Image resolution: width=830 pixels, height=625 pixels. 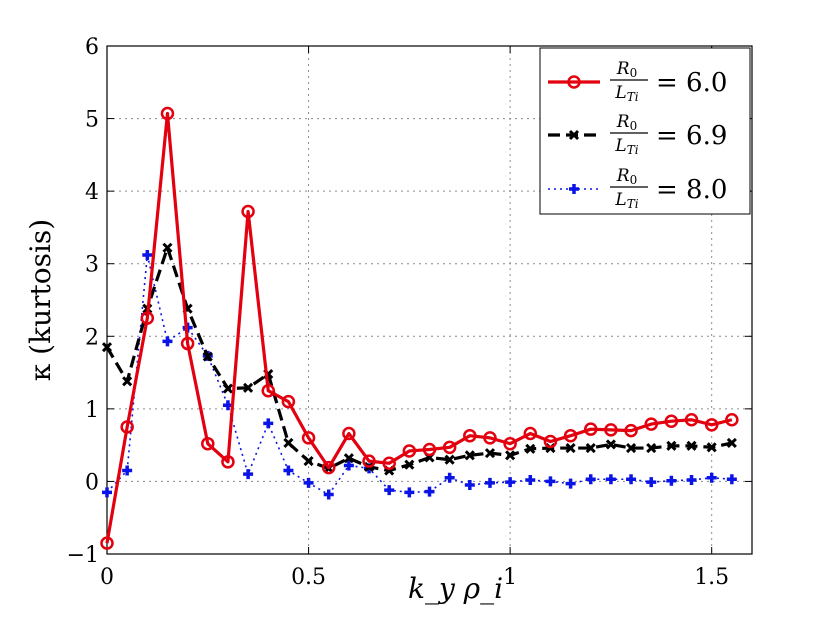 I want to click on legend-entry: R0 LTi = 6.0, so click(x=637, y=81).